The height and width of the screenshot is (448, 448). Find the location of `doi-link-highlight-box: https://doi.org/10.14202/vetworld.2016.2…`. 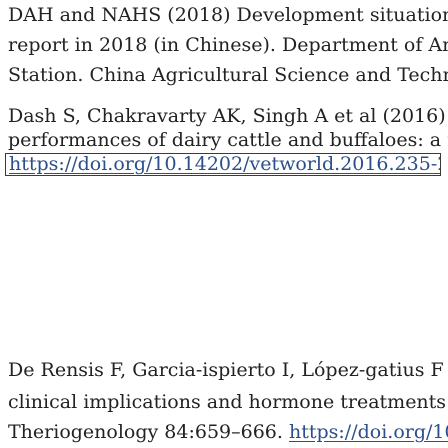

doi-link-highlight-box: https://doi.org/10.14202/vetworld.2016.2… is located at coordinates (223, 164).